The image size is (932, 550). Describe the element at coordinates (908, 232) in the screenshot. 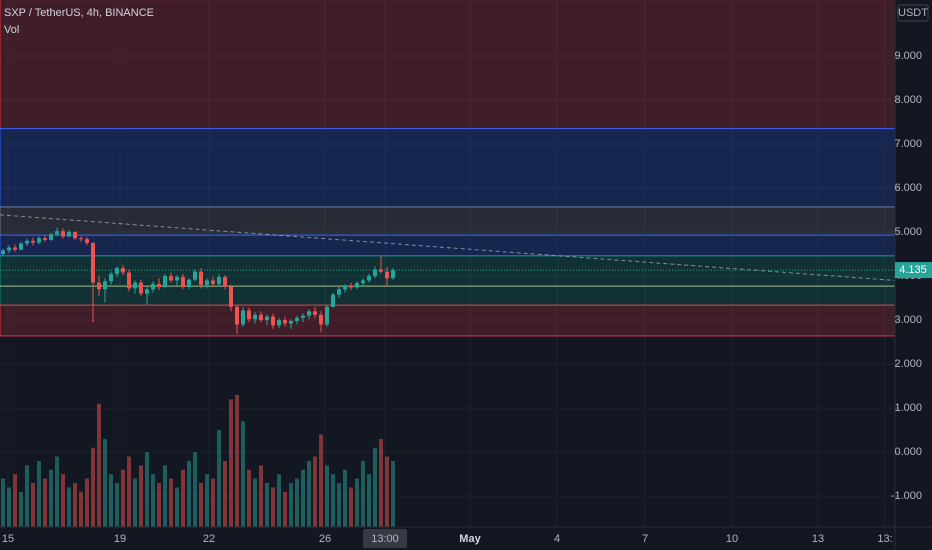

I see `y-tick-label: 5.000` at that location.